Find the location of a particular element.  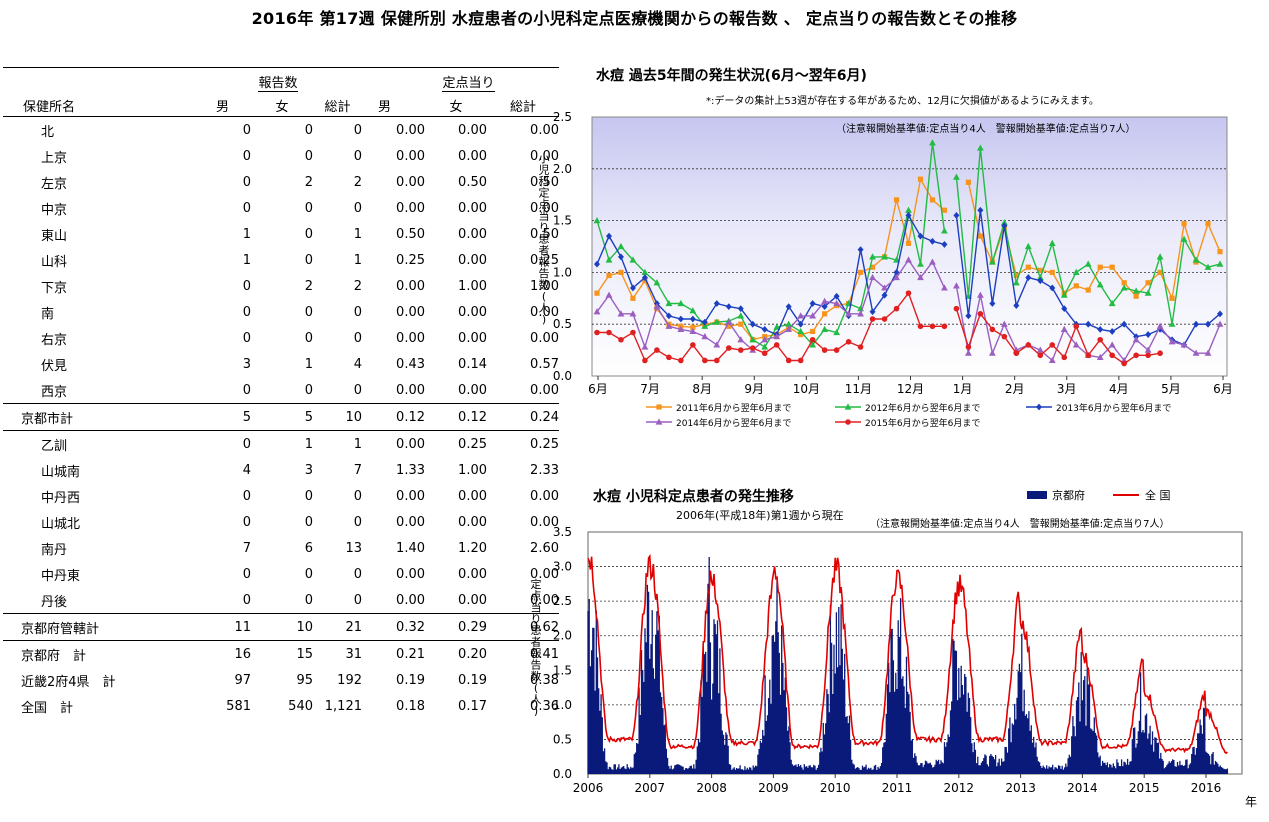

table-row: 山城北 0 0 0 0.00 0.00 0.00 is located at coordinates (281, 522).